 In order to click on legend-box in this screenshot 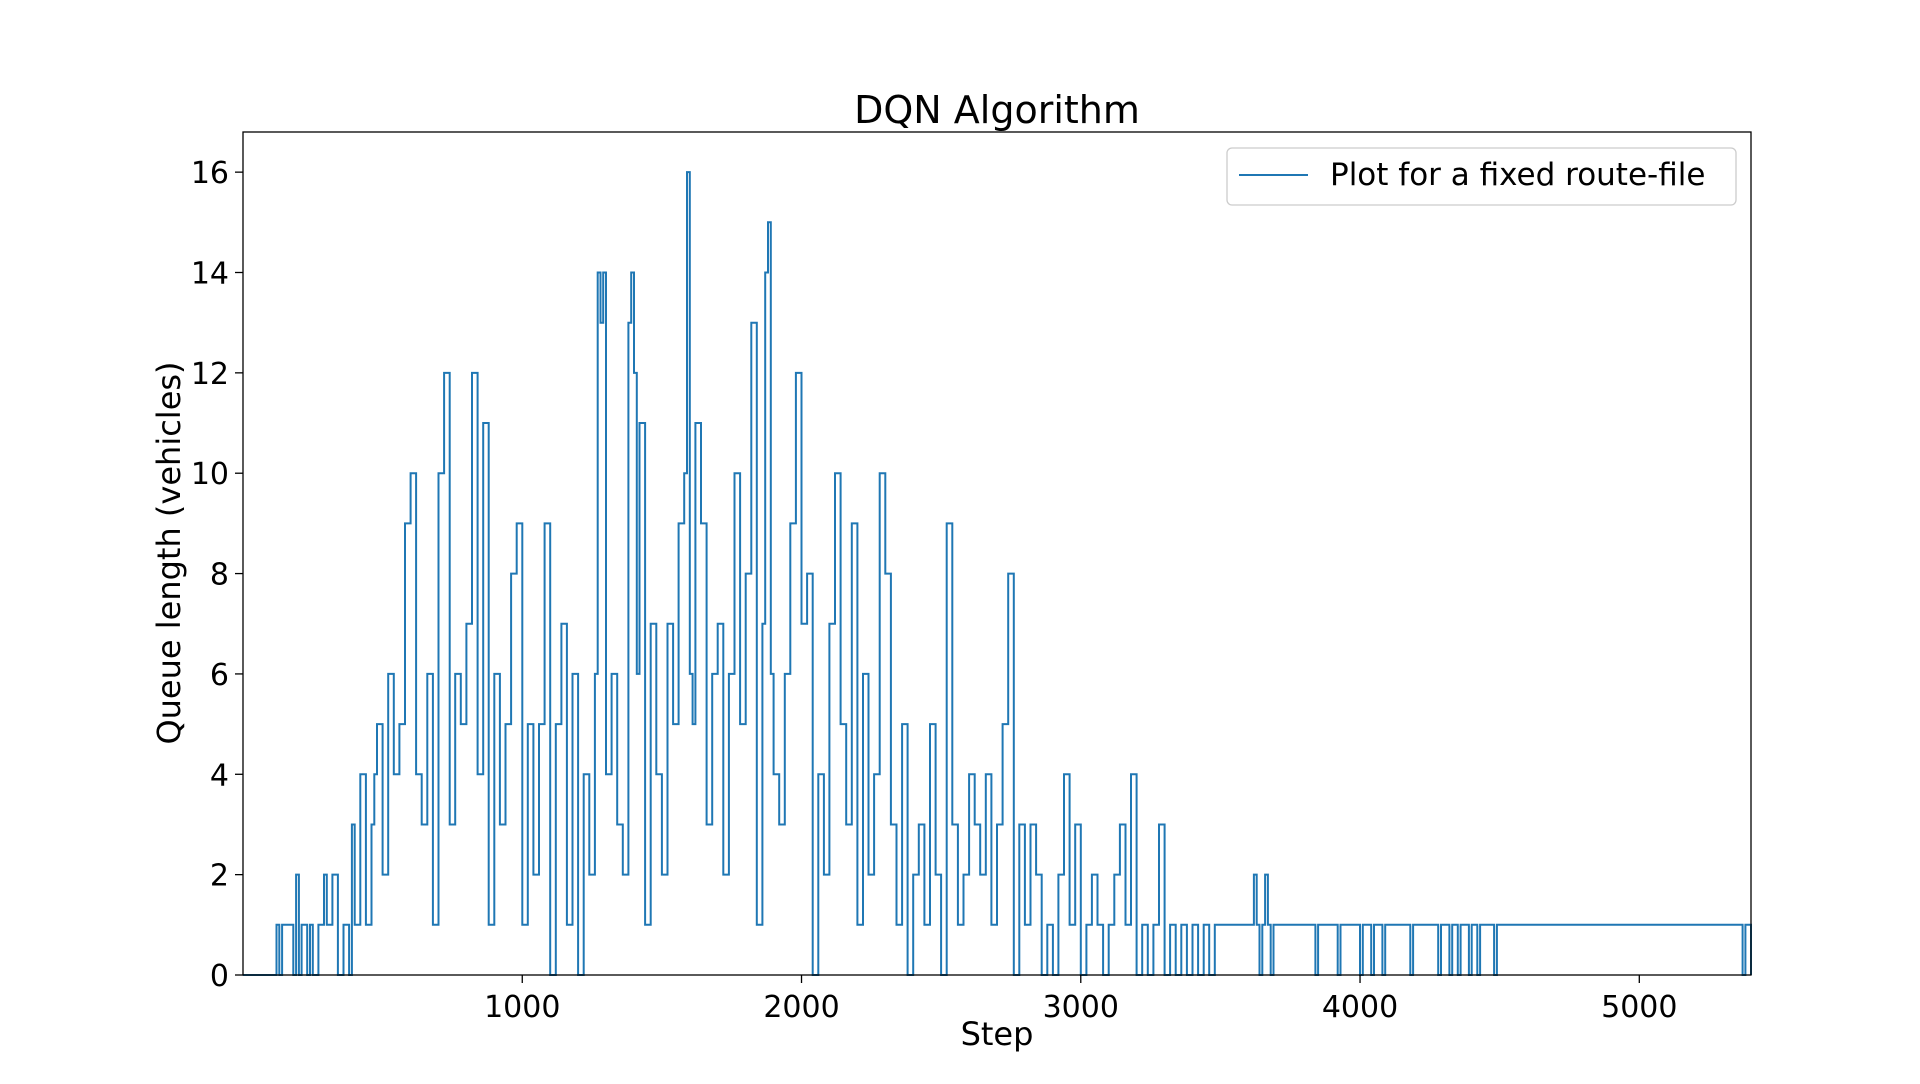, I will do `click(1481, 176)`.